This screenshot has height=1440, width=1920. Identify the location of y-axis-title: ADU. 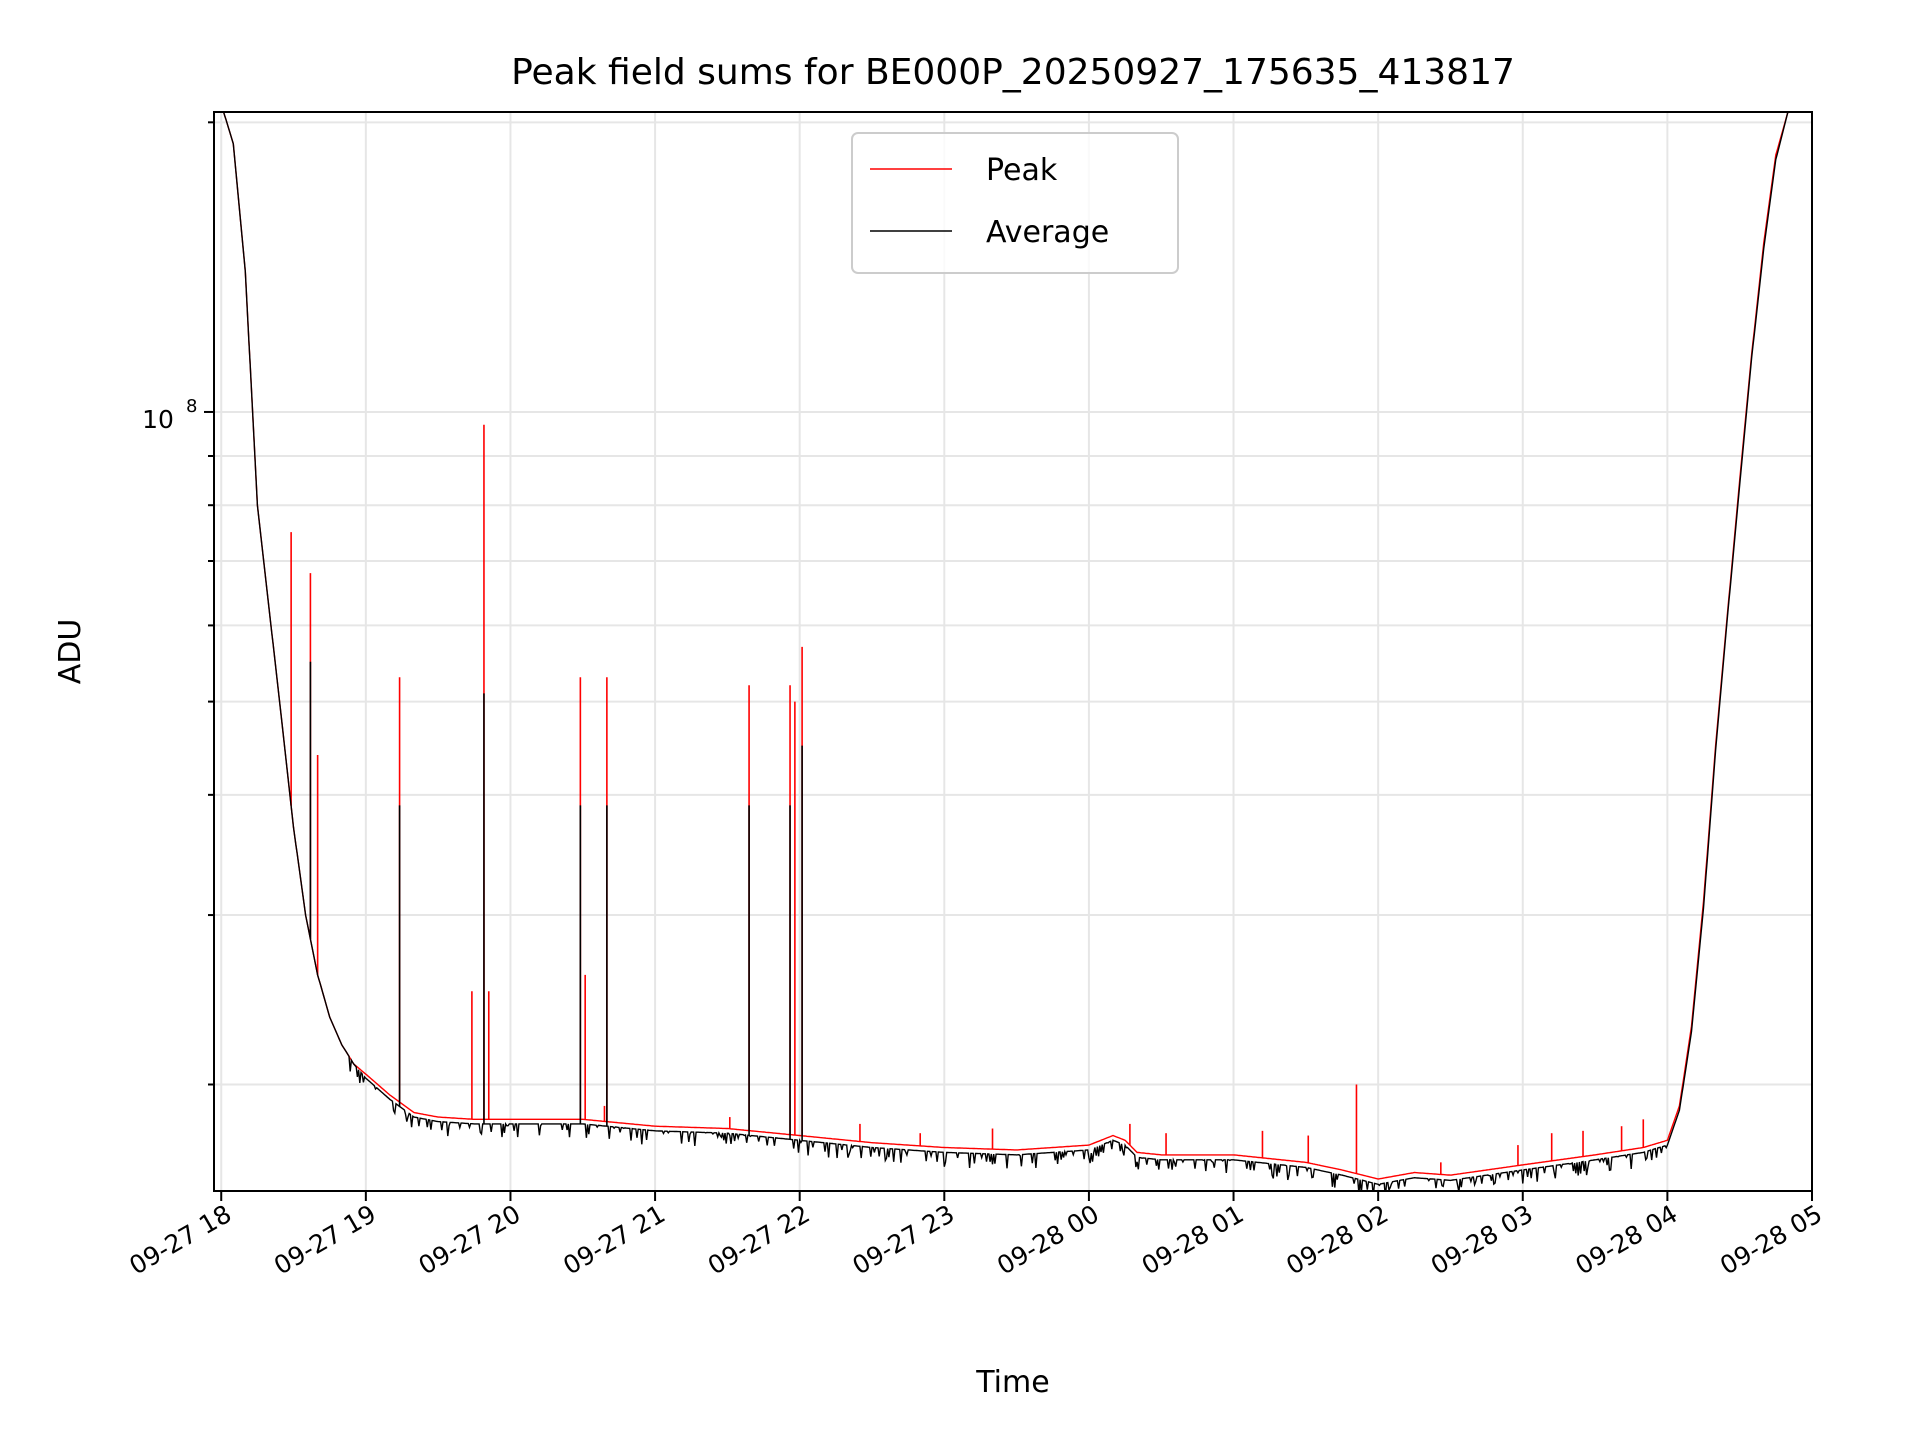
(70, 652).